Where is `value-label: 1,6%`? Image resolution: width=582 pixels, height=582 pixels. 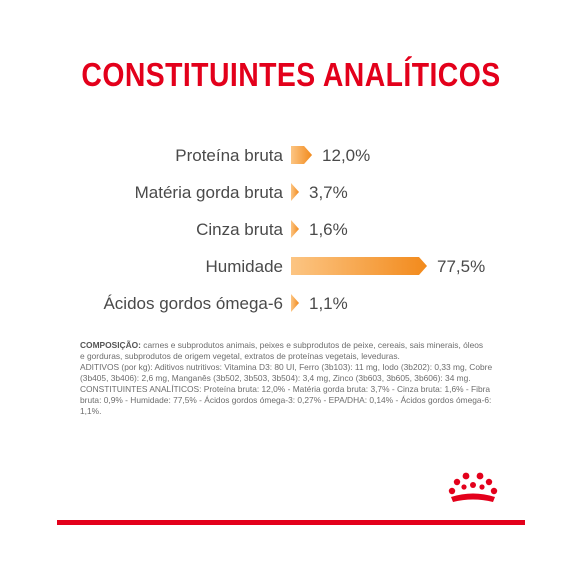 value-label: 1,6% is located at coordinates (328, 229).